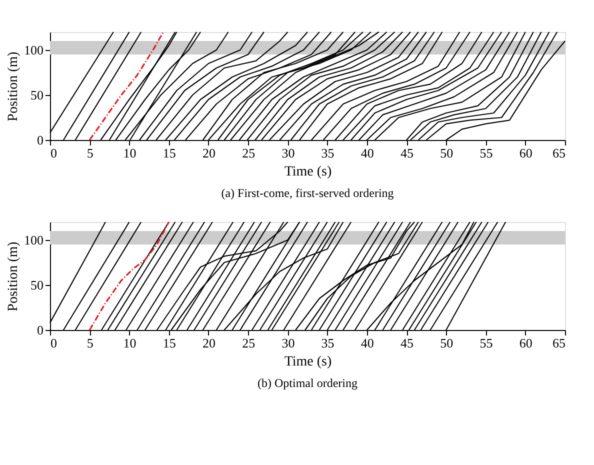 This screenshot has height=465, width=594. What do you see at coordinates (308, 383) in the screenshot?
I see `text: (b) Optimal ordering` at bounding box center [308, 383].